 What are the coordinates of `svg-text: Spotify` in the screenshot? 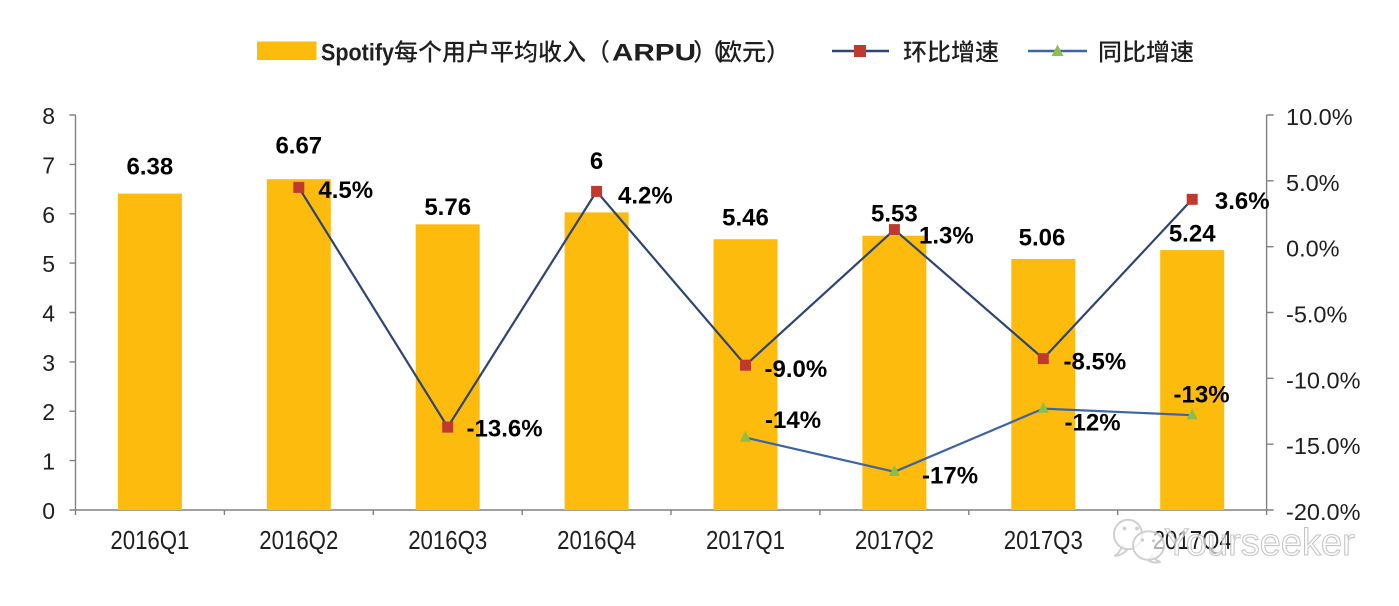 It's located at (358, 53).